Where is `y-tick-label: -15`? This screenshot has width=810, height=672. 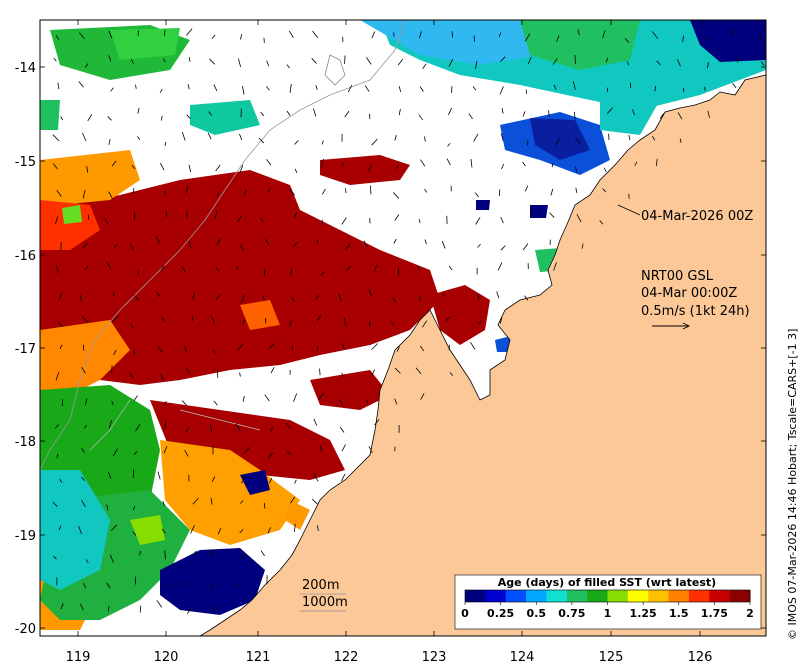
y-tick-label: -15 is located at coordinates (25, 162).